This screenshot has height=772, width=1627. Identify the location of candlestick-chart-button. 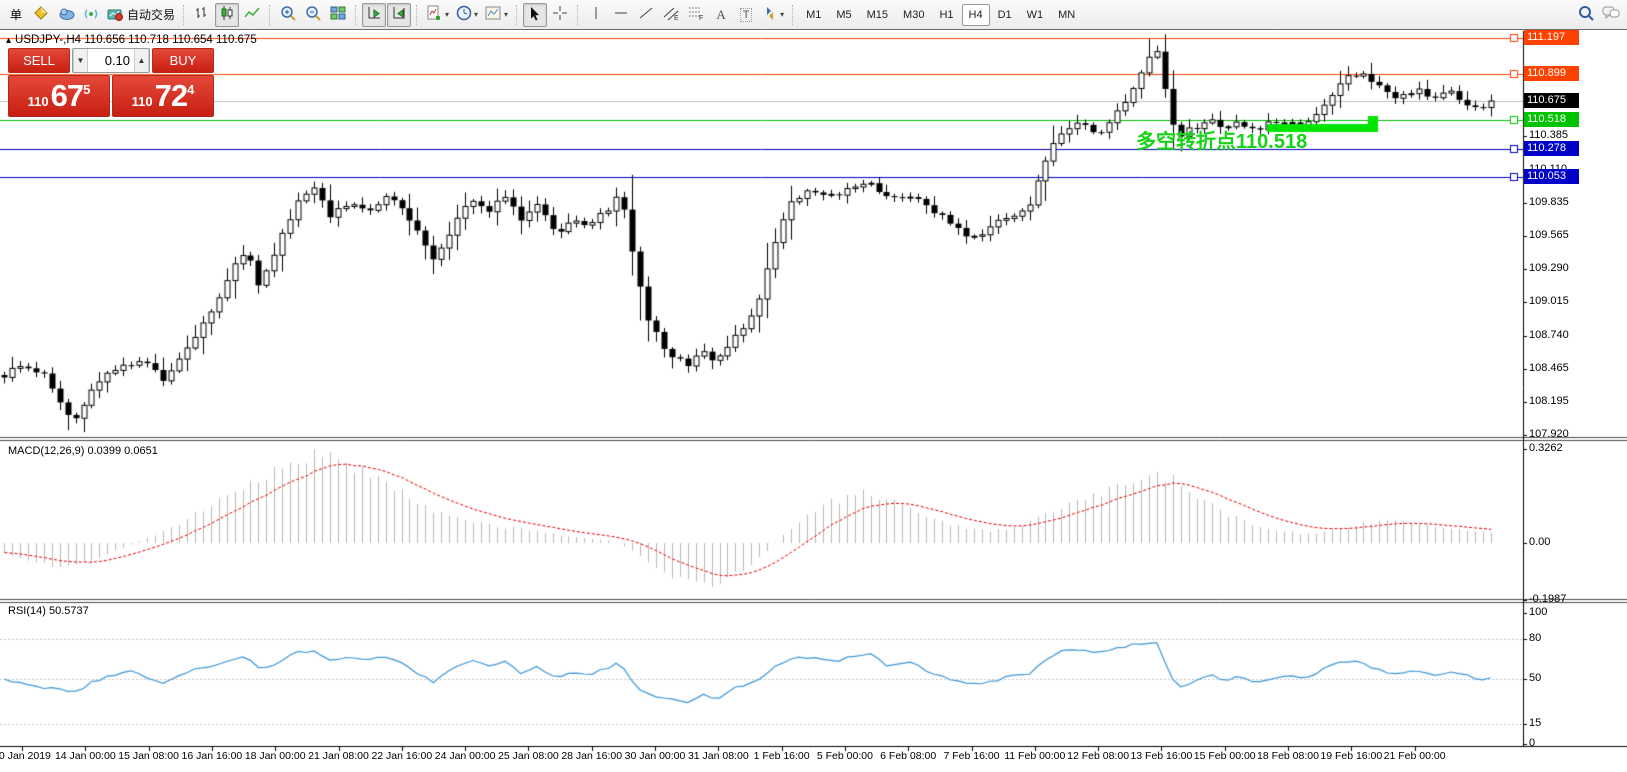
(227, 14).